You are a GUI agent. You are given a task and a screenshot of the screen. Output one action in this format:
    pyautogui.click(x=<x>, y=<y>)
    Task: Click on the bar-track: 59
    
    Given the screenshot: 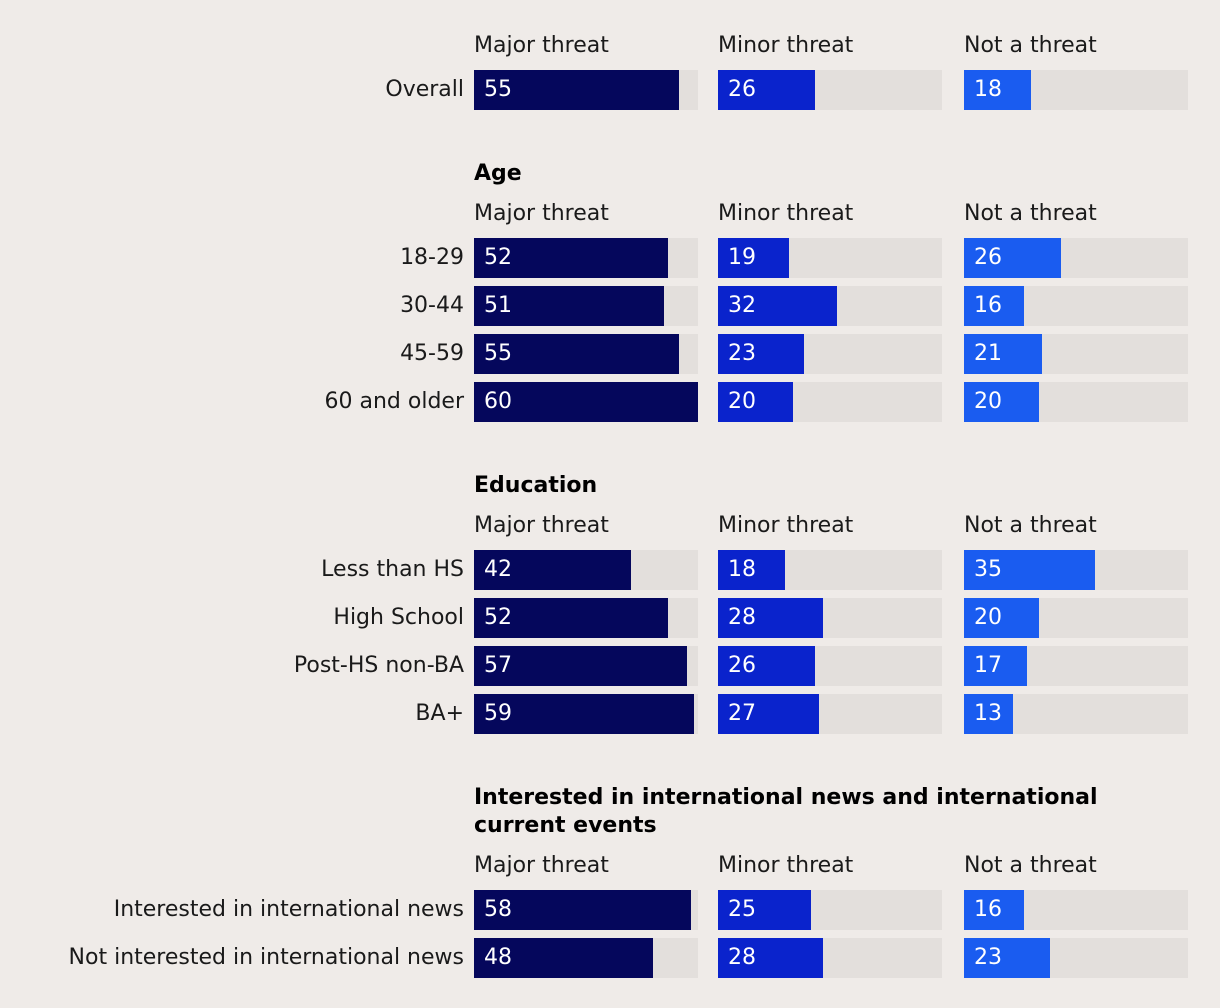 What is the action you would take?
    pyautogui.click(x=586, y=714)
    